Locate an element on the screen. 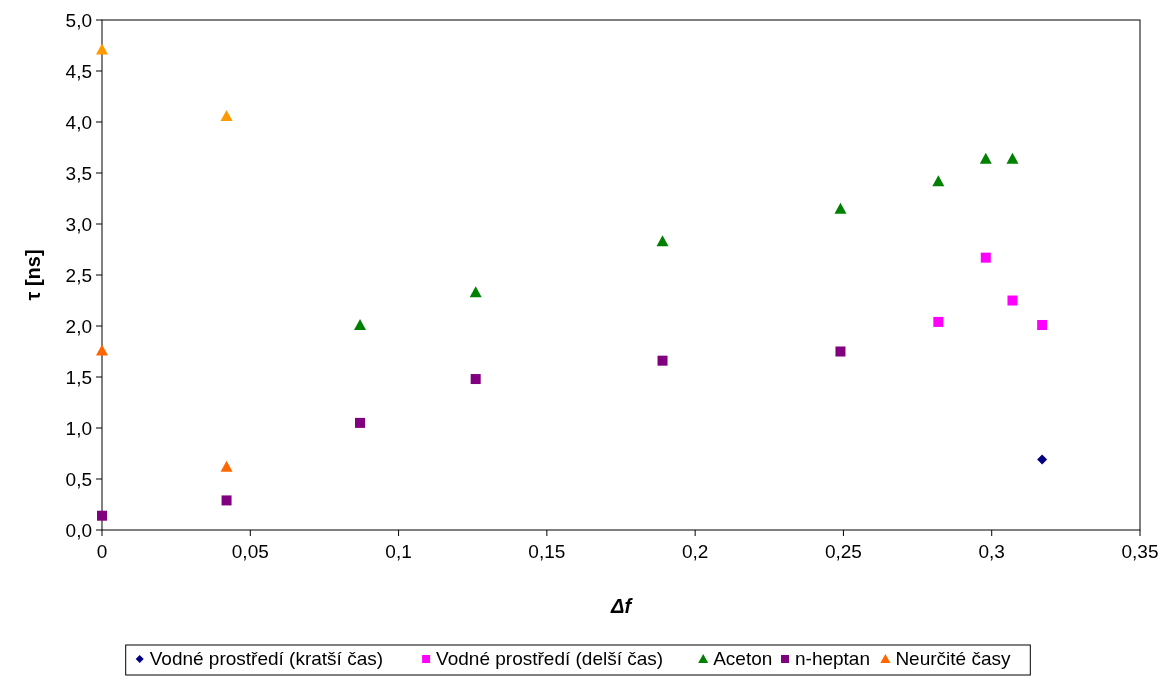  y-tick-label: 4,5 is located at coordinates (78, 71).